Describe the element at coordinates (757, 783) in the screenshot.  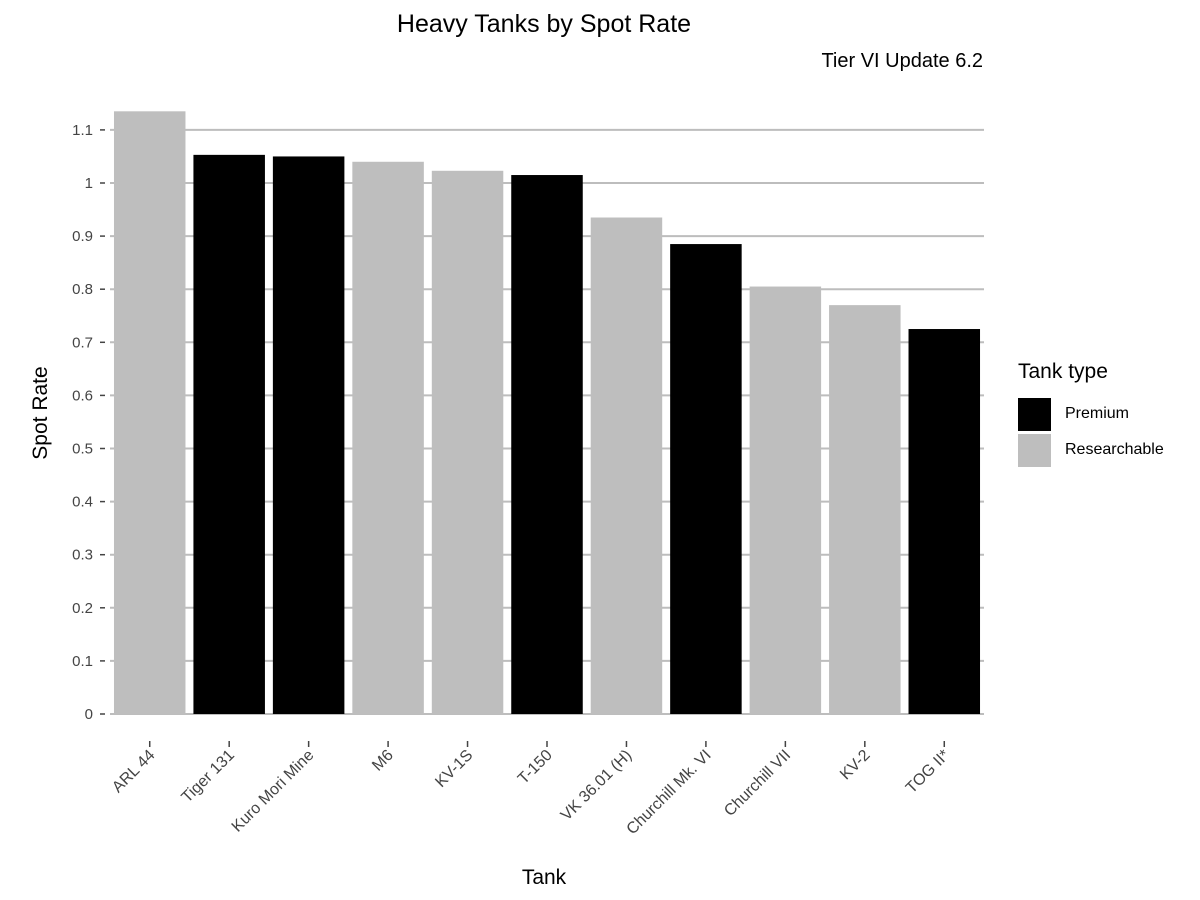
I see `x-tick-label: Churchill VII` at that location.